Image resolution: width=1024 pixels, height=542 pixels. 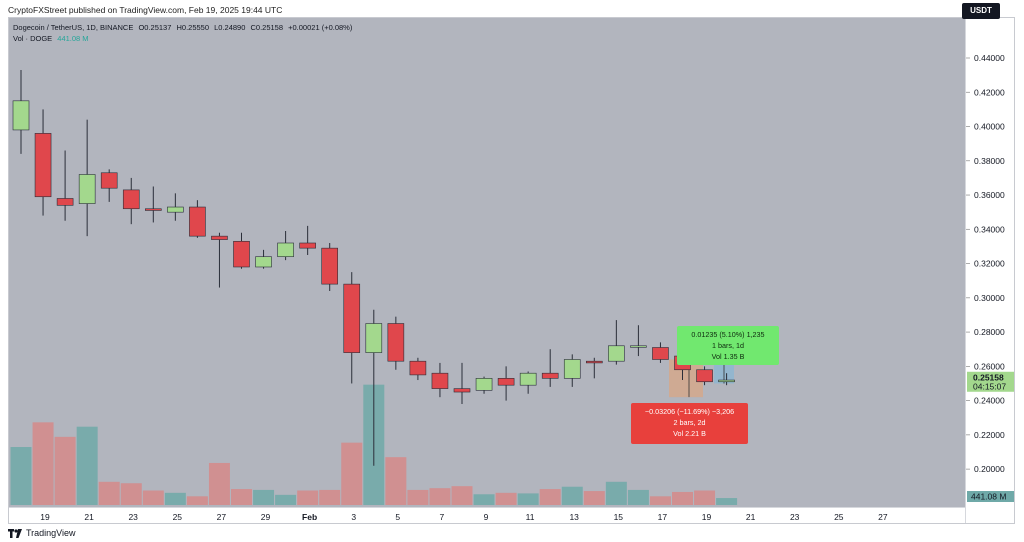 What do you see at coordinates (619, 517) in the screenshot?
I see `time-tick-label: 15` at bounding box center [619, 517].